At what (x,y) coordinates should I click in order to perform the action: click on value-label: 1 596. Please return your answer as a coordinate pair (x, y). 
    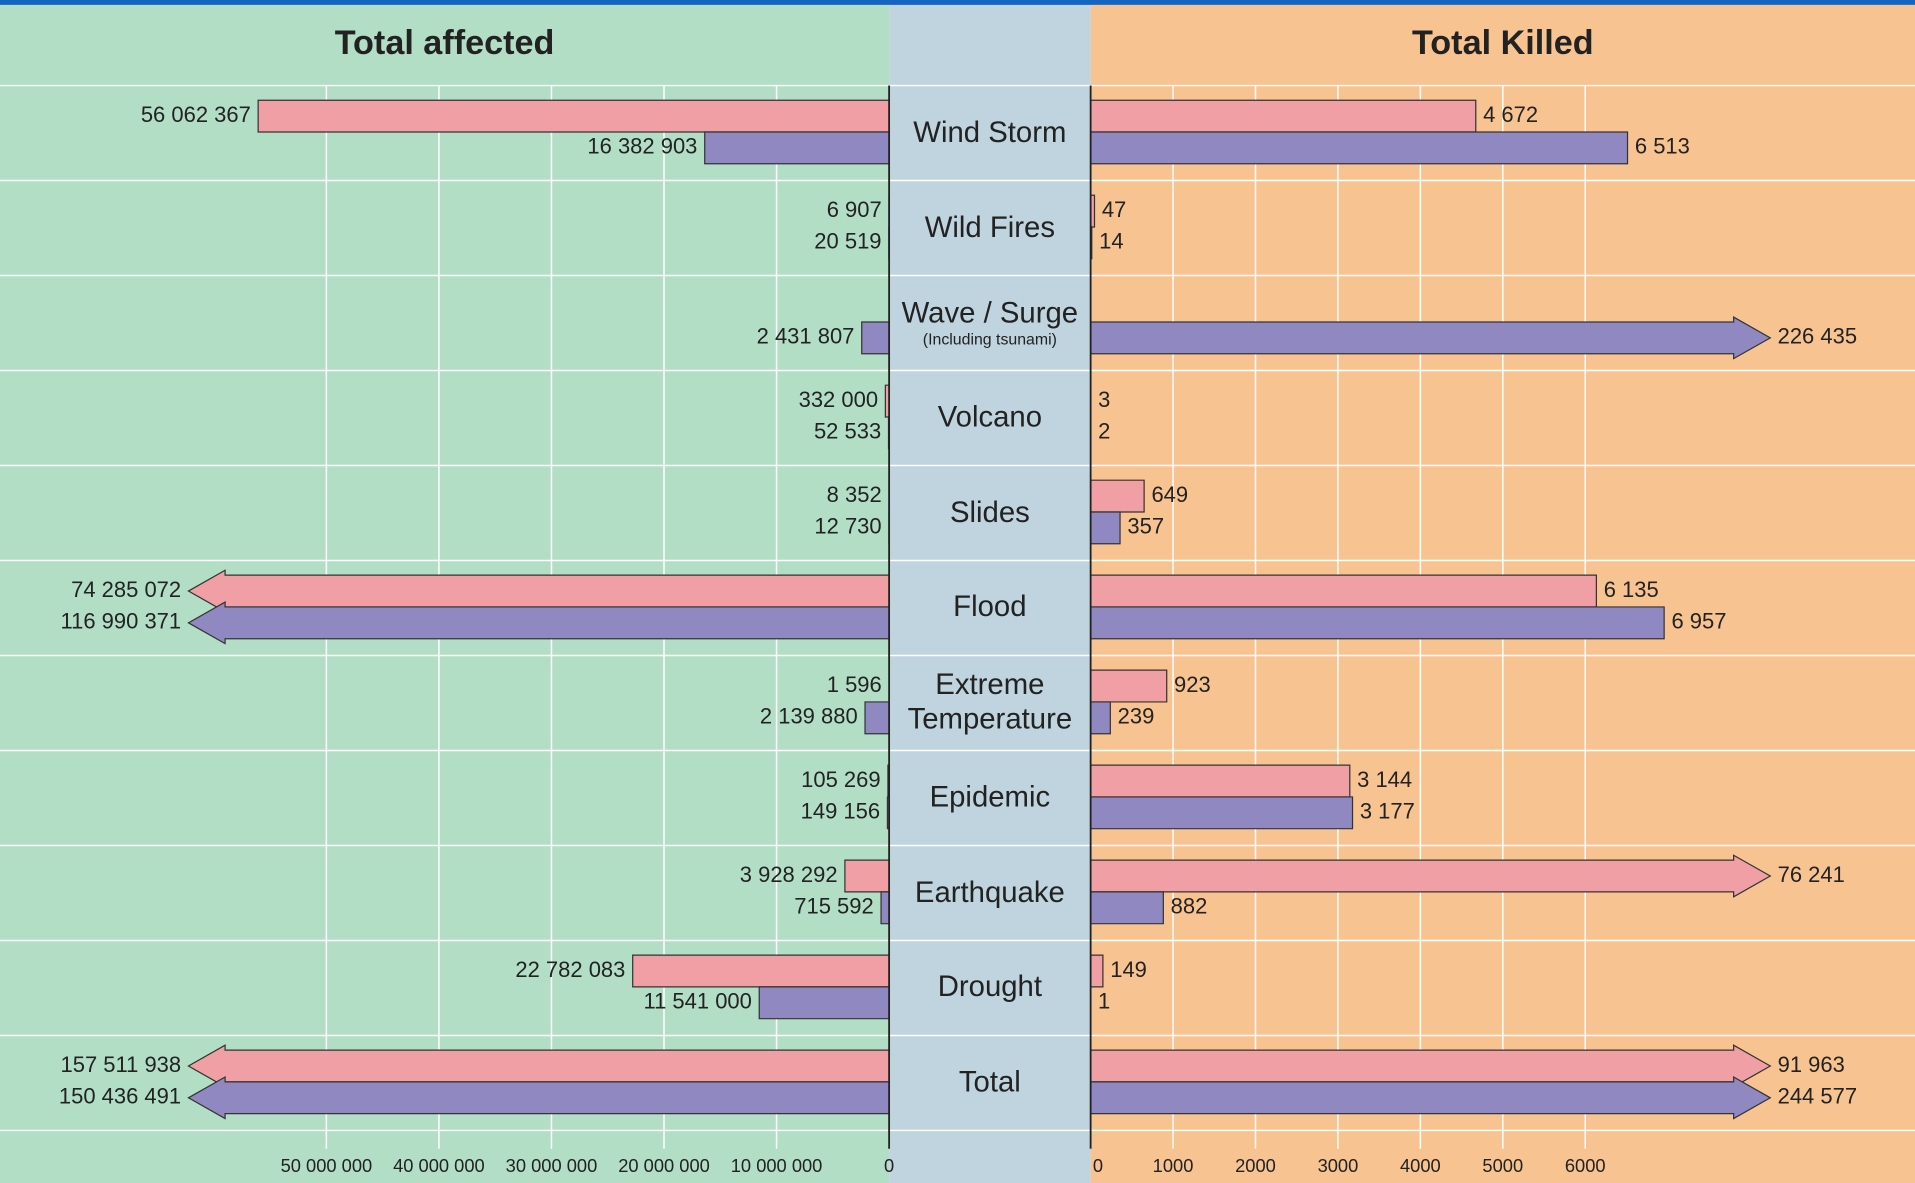
    Looking at the image, I should click on (854, 684).